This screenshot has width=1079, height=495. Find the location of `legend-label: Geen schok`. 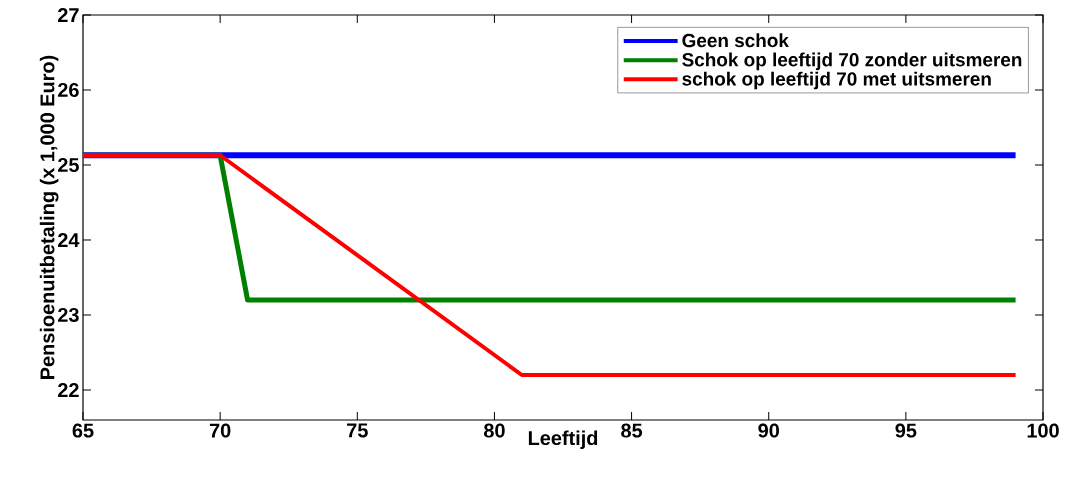

legend-label: Geen schok is located at coordinates (735, 40).